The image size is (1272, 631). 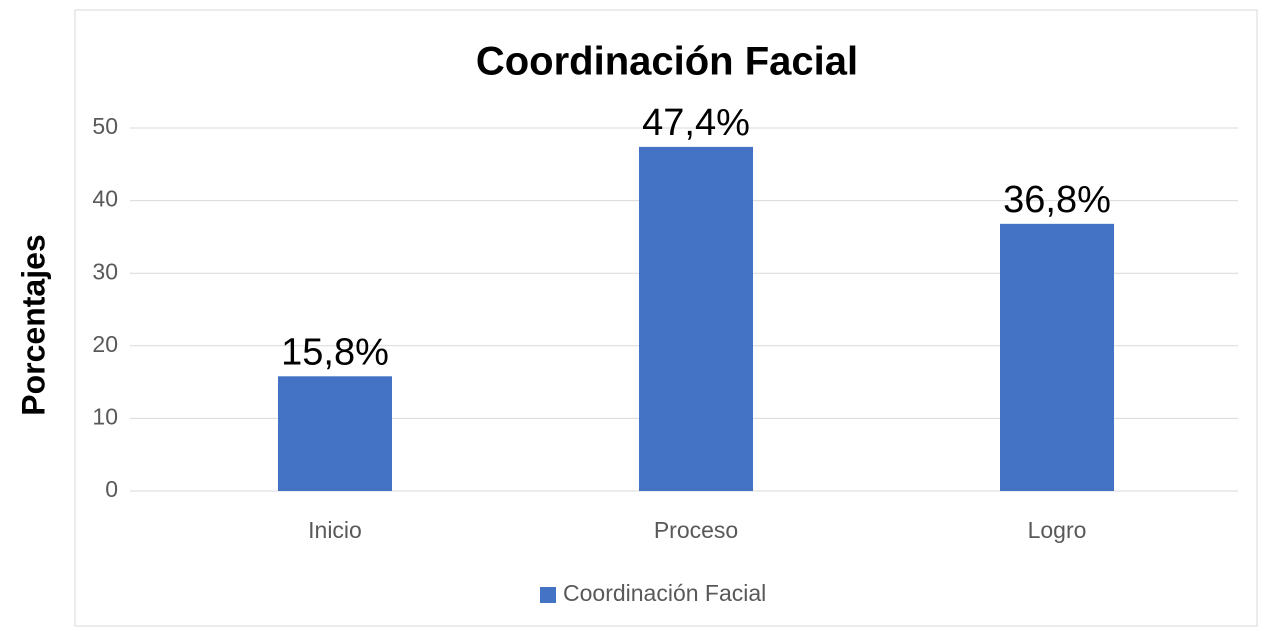 What do you see at coordinates (696, 530) in the screenshot?
I see `x-tick-label: Proceso` at bounding box center [696, 530].